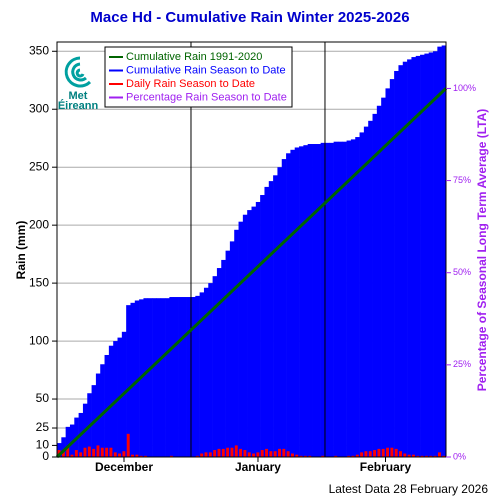 The height and width of the screenshot is (500, 500). What do you see at coordinates (43, 398) in the screenshot?
I see `y-tick-label: 50` at bounding box center [43, 398].